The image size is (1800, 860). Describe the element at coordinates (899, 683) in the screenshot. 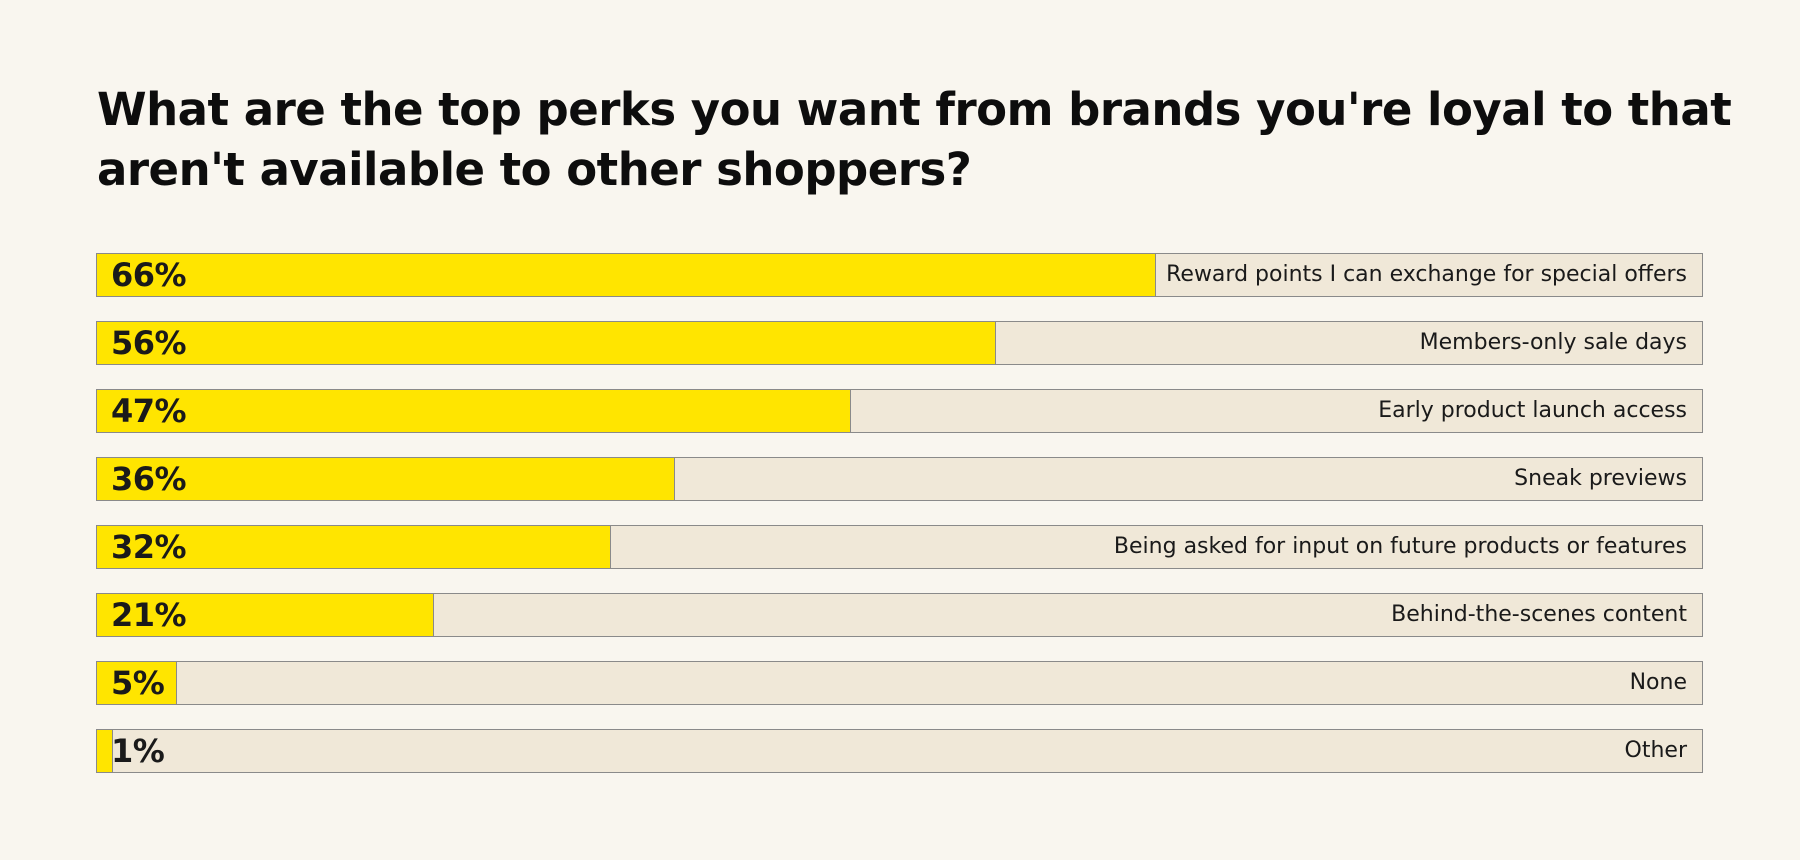

I see `bar-row: 5% None` at that location.